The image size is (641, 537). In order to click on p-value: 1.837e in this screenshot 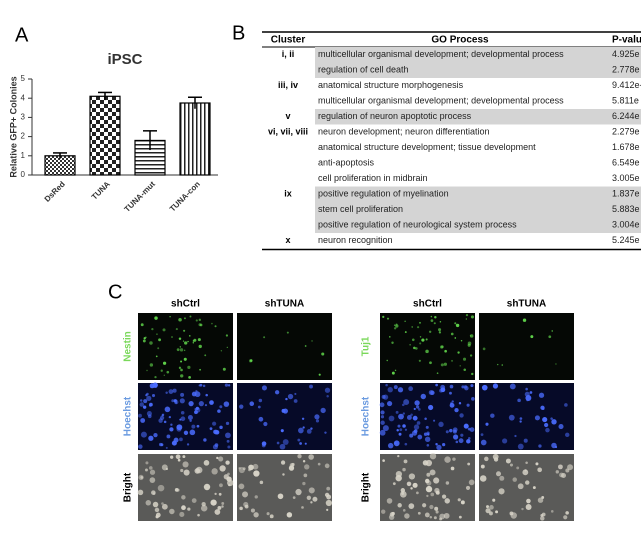, I will do `click(626, 194)`.